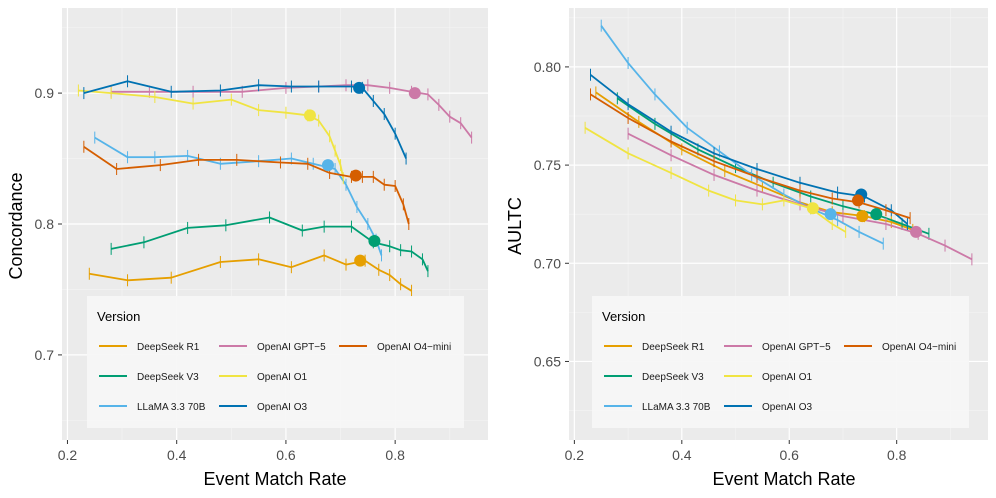 The height and width of the screenshot is (498, 996). What do you see at coordinates (238, 196) in the screenshot?
I see `series-line-llama-3-3-70b` at bounding box center [238, 196].